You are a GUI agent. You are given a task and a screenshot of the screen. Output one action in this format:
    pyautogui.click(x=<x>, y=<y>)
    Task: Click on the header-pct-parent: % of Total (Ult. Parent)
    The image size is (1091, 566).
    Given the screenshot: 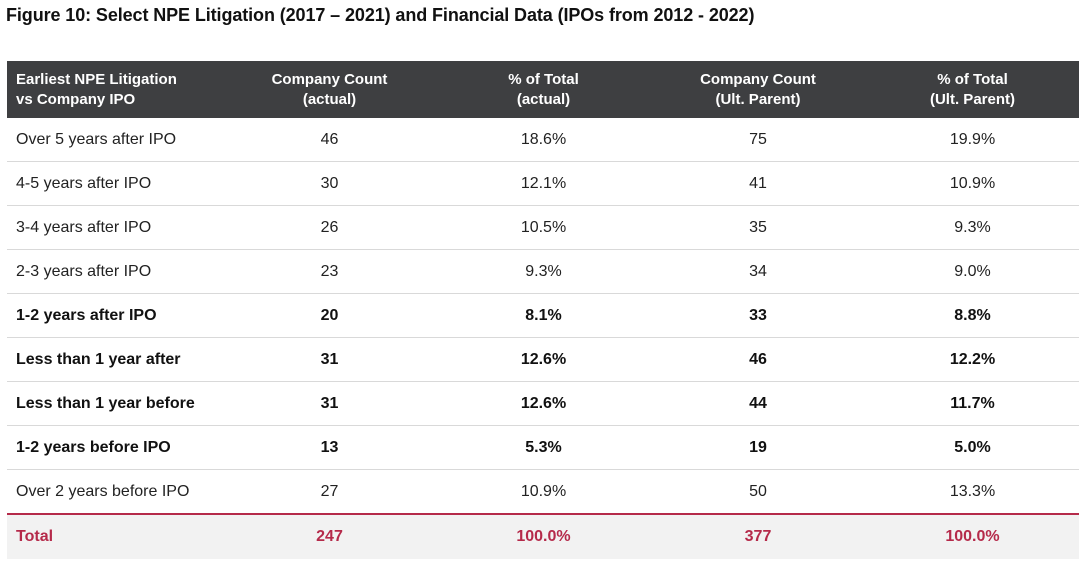 What is the action you would take?
    pyautogui.click(x=972, y=89)
    